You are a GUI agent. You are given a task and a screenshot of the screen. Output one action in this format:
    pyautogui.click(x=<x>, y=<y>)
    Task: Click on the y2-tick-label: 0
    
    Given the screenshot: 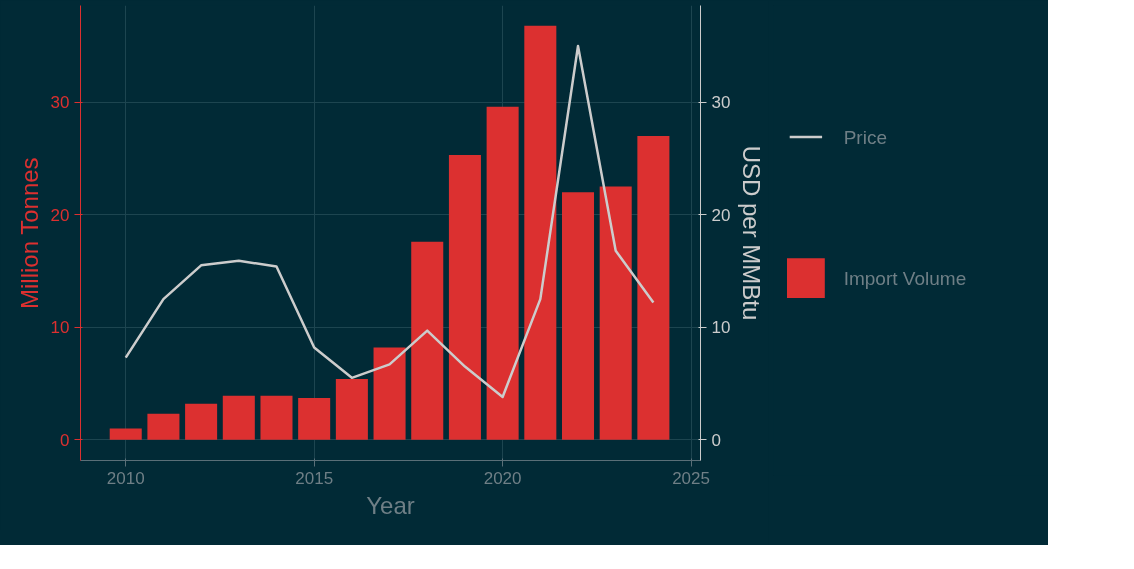 What is the action you would take?
    pyautogui.click(x=716, y=440)
    